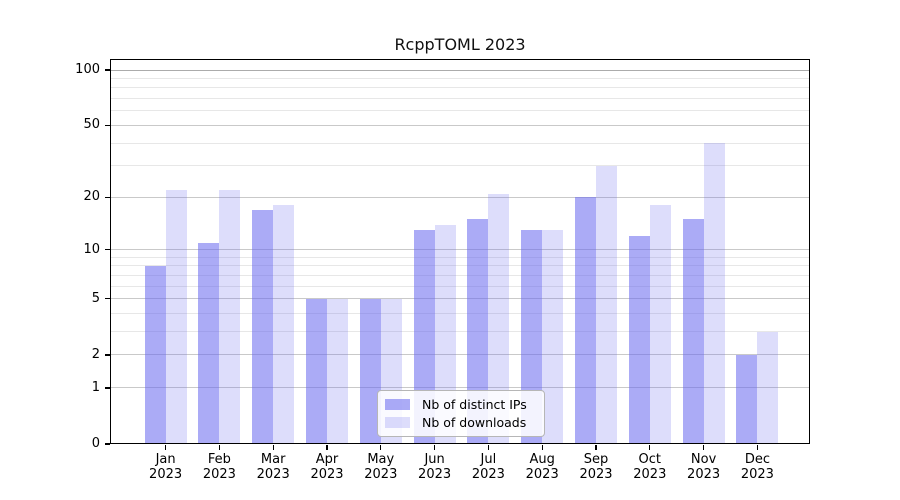  I want to click on x-tick-label-Apr: Apr 2023, so click(327, 467).